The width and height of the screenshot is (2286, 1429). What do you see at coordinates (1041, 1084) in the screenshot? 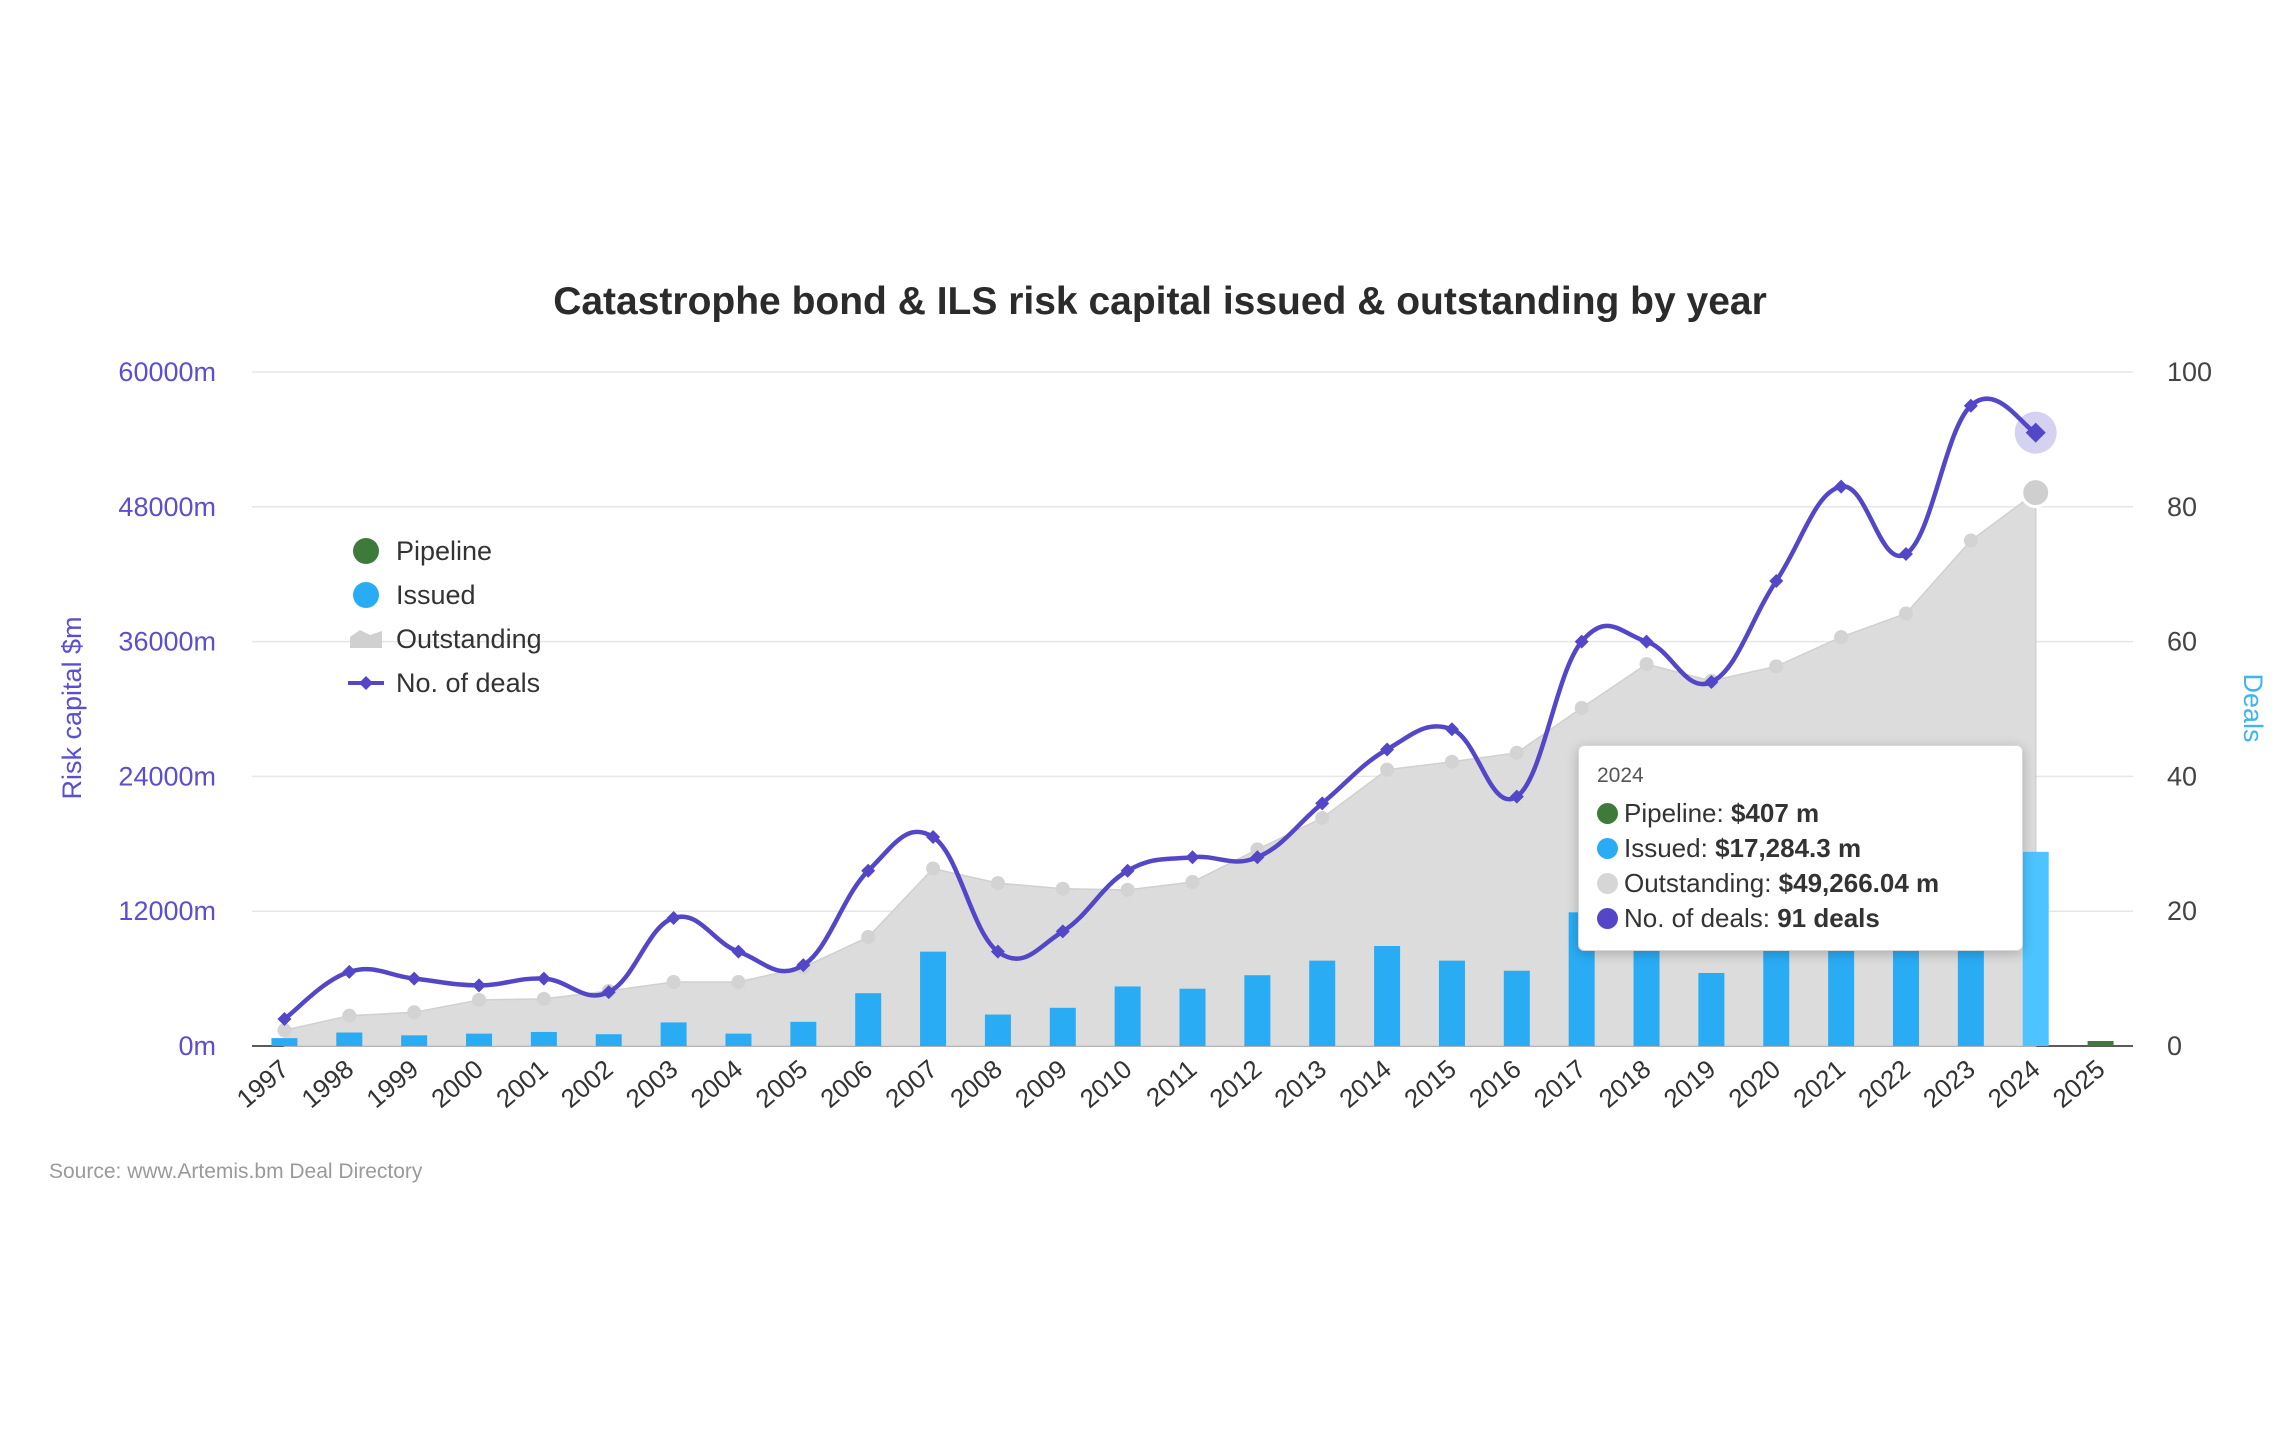
I see `x-tick-label: 2009` at bounding box center [1041, 1084].